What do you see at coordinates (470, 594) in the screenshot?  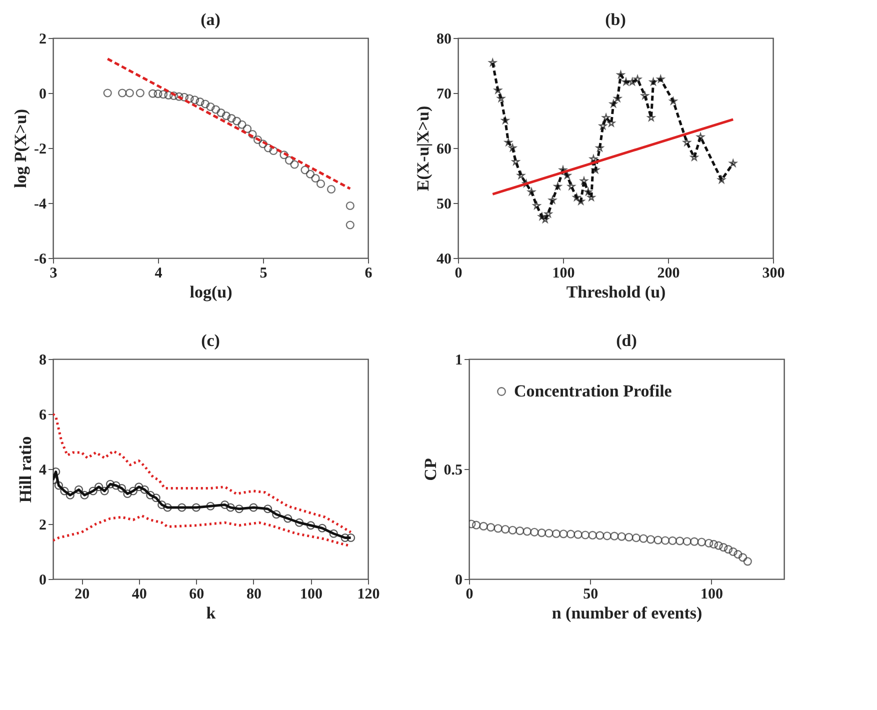 I see `x-tick-label: 0` at bounding box center [470, 594].